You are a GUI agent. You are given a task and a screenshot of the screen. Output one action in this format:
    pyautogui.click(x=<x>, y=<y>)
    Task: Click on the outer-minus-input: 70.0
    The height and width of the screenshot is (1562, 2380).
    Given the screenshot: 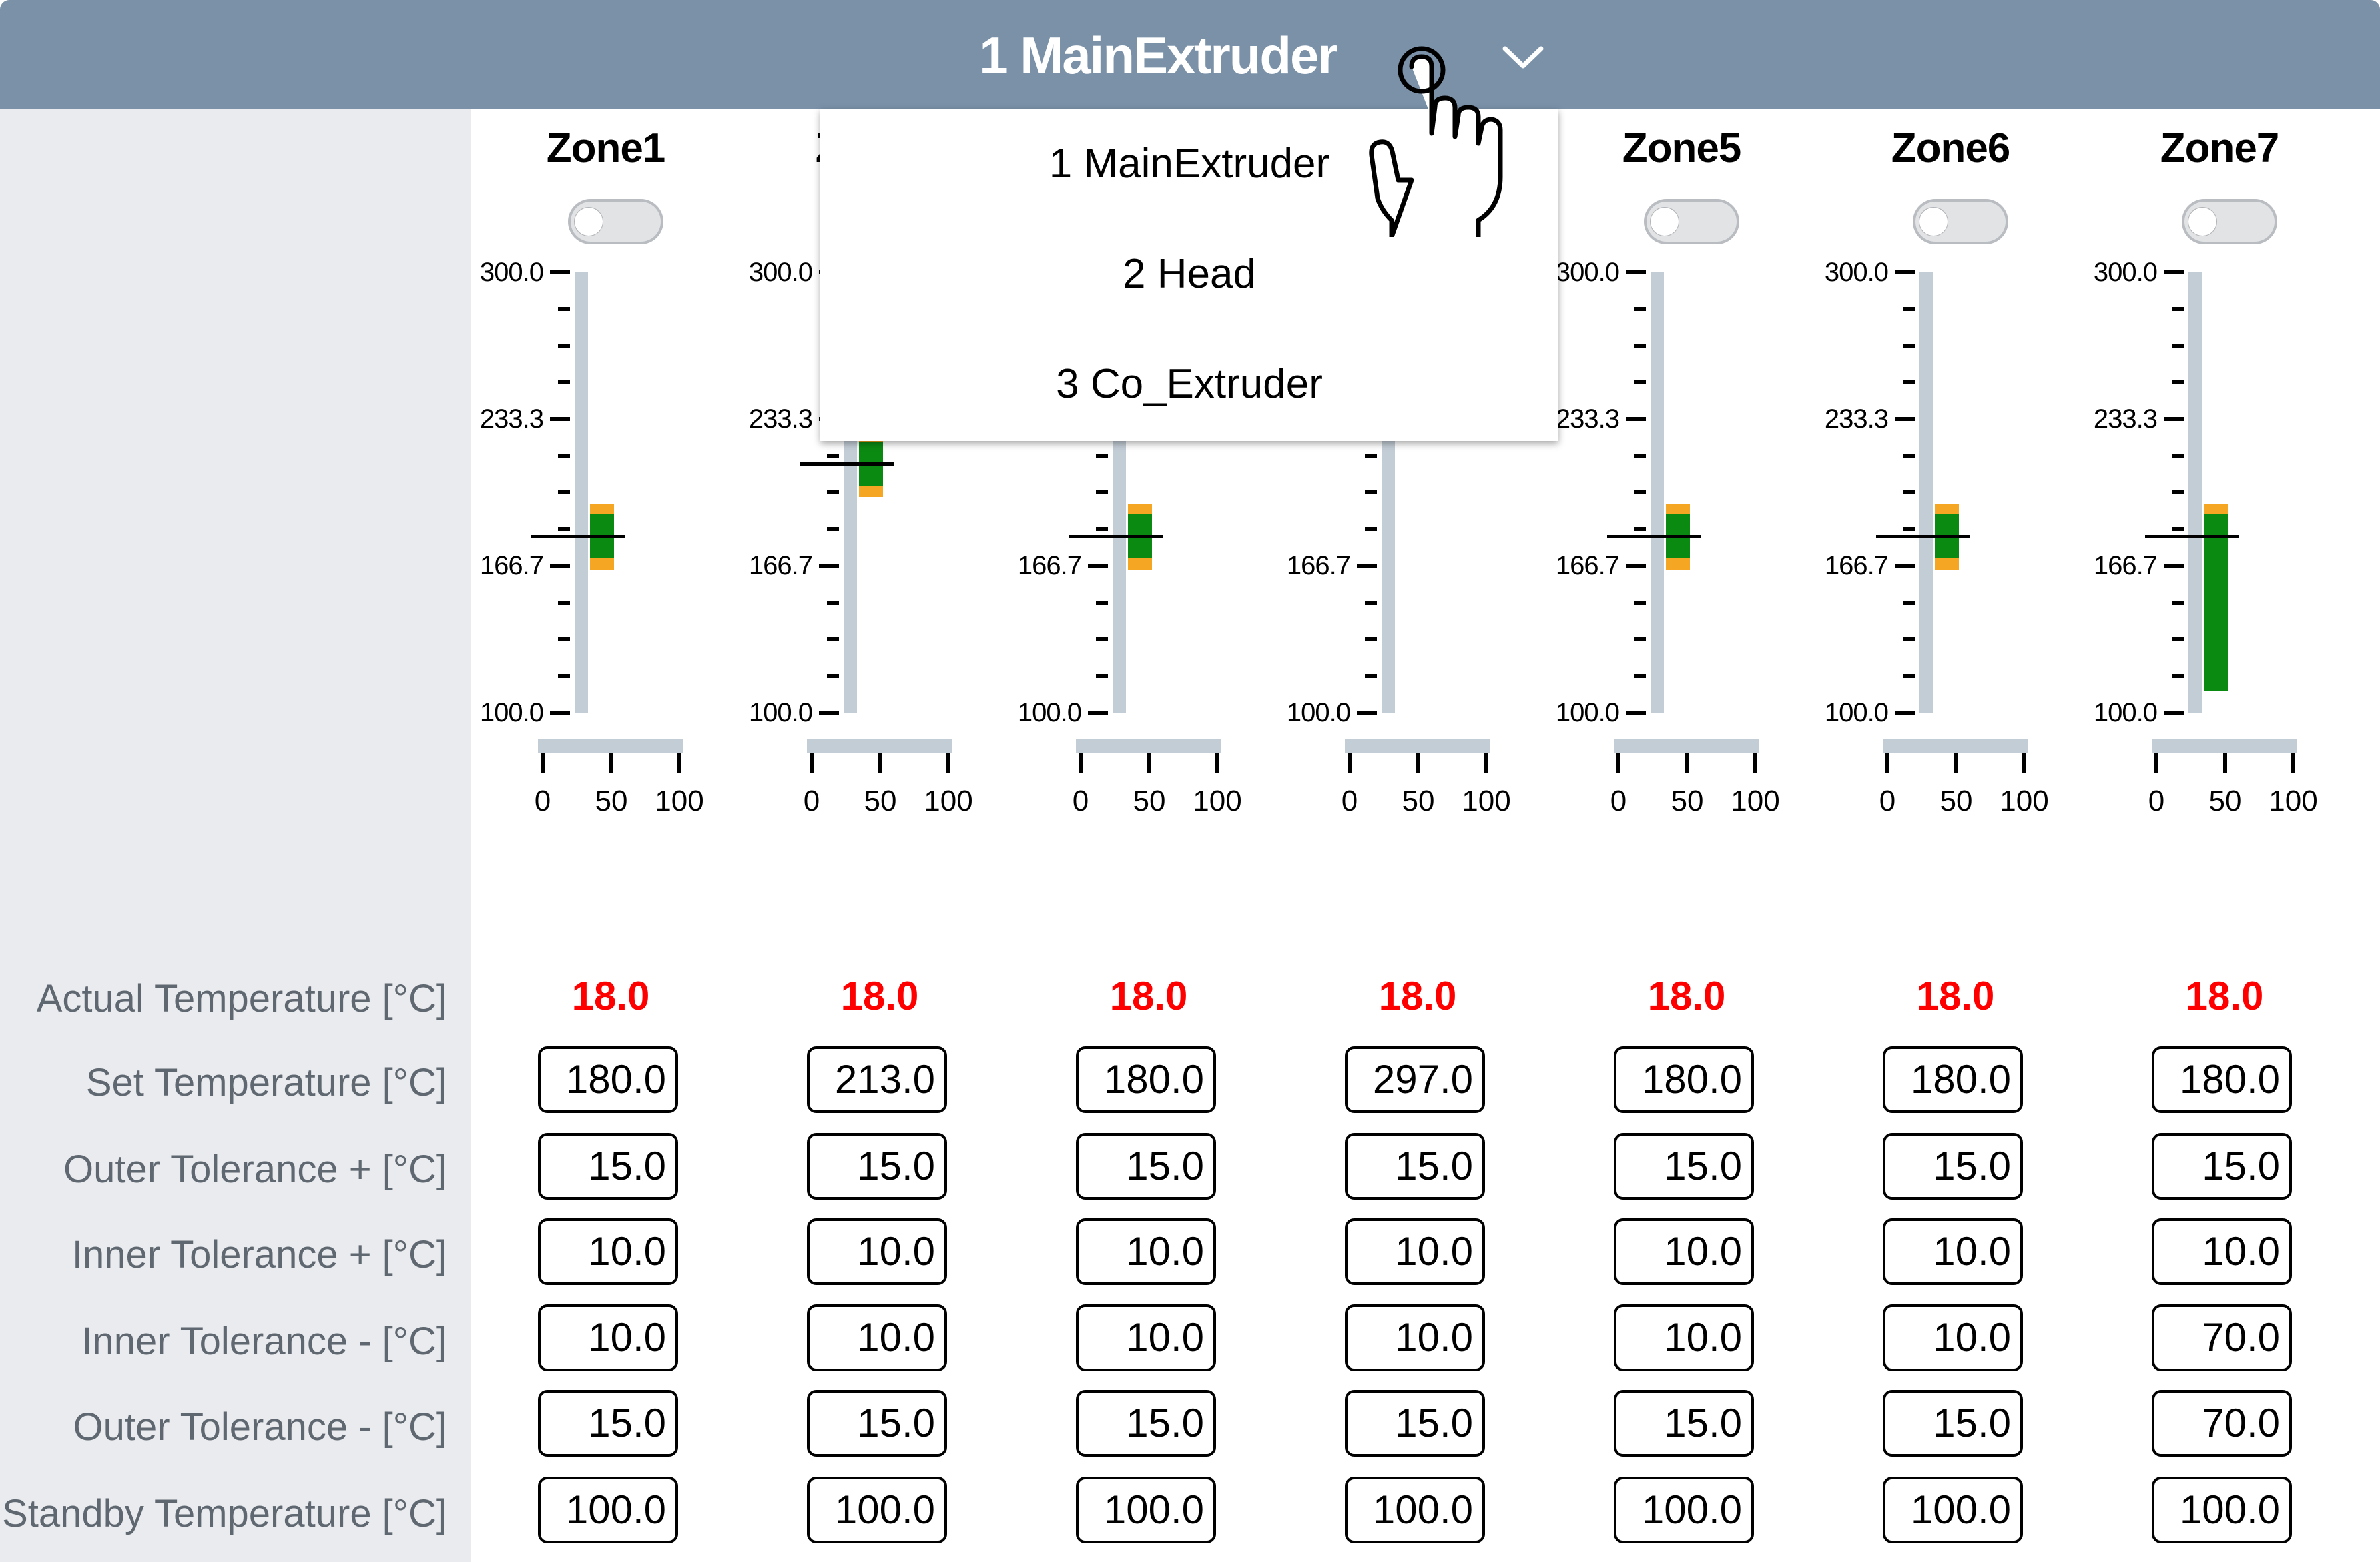 What is the action you would take?
    pyautogui.click(x=2222, y=1424)
    